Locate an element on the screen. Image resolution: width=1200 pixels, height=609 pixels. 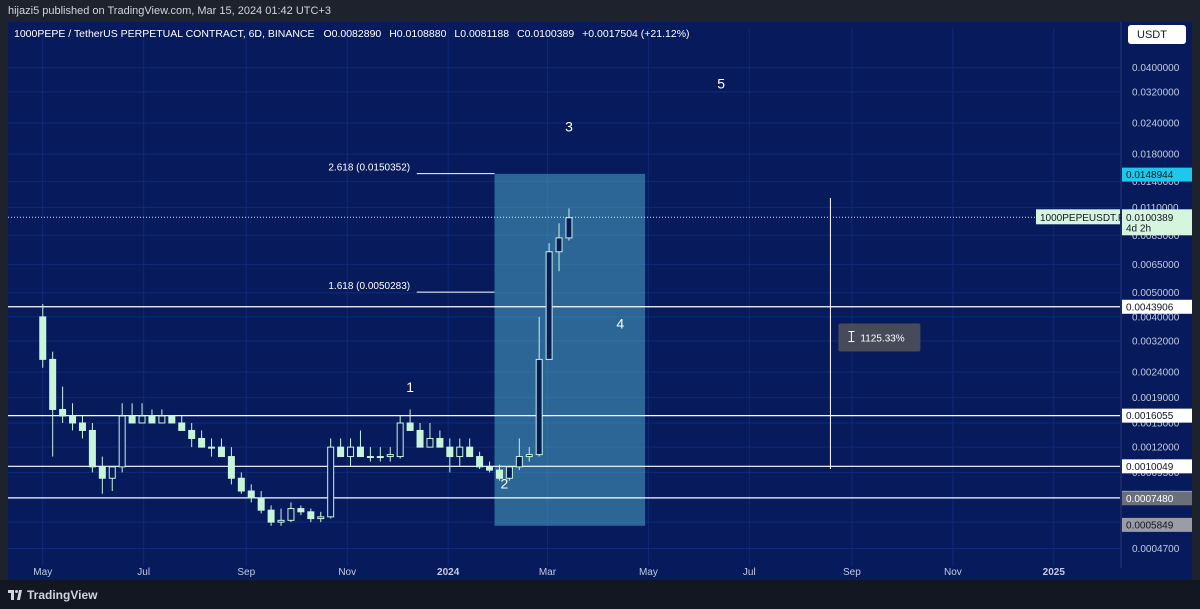
y-tick-label: 0.0032000 is located at coordinates (1156, 342).